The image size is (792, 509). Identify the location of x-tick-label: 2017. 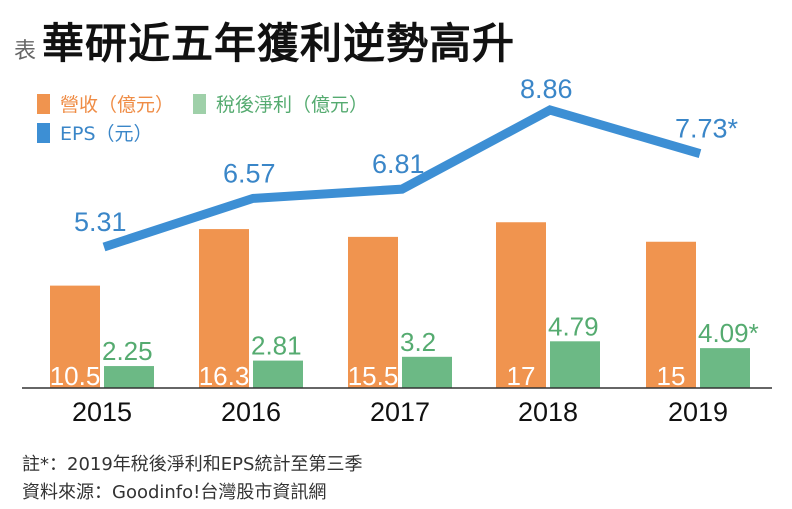
(400, 412).